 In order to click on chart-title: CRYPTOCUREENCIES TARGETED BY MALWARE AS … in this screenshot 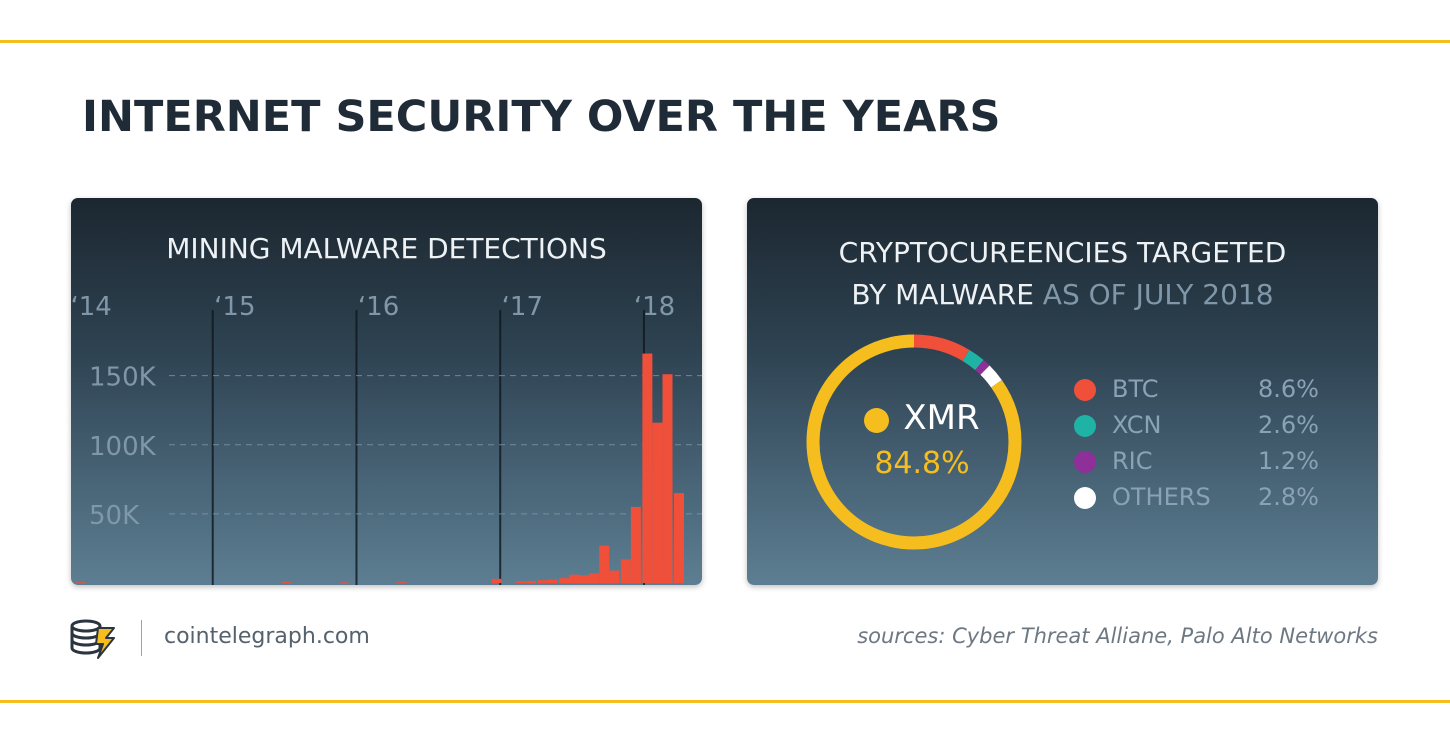, I will do `click(1062, 274)`.